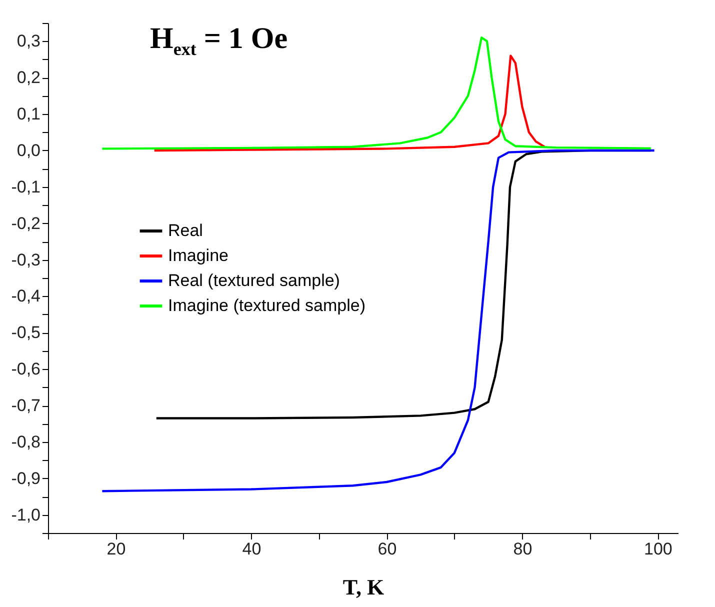  What do you see at coordinates (252, 549) in the screenshot?
I see `x-tick-label: 40` at bounding box center [252, 549].